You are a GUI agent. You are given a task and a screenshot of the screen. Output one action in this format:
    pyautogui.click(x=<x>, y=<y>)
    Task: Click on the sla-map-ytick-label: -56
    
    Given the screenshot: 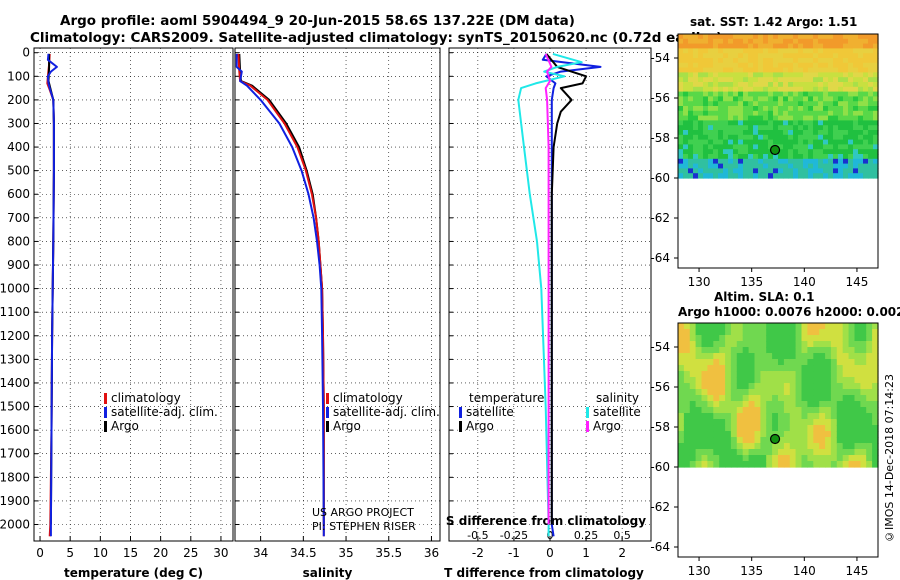 What is the action you would take?
    pyautogui.click(x=660, y=387)
    